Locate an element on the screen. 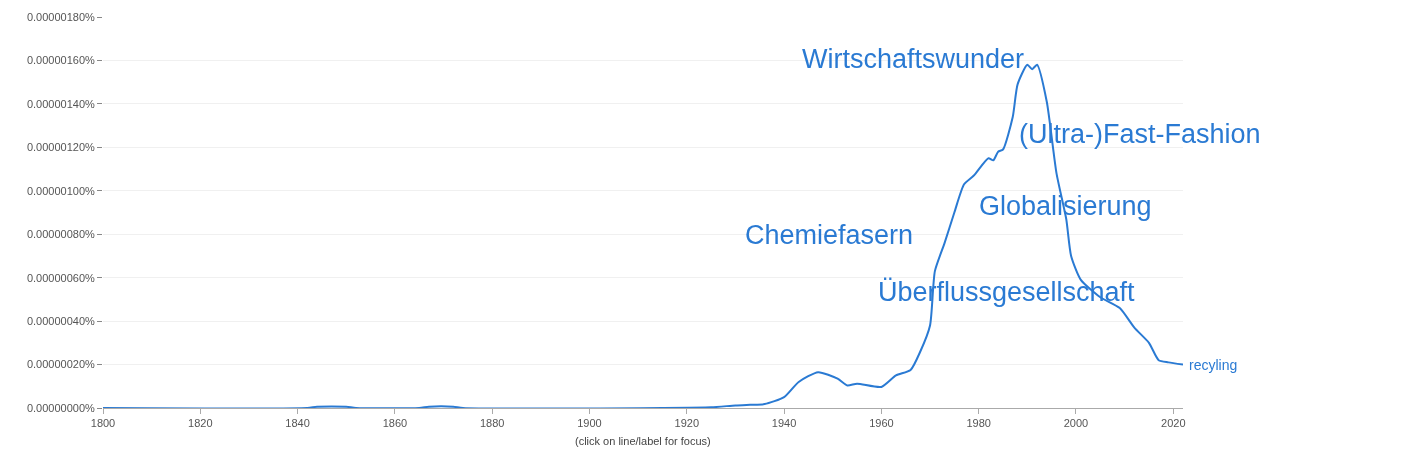 This screenshot has height=457, width=1407. annotation: Wirtschaftswunder is located at coordinates (913, 59).